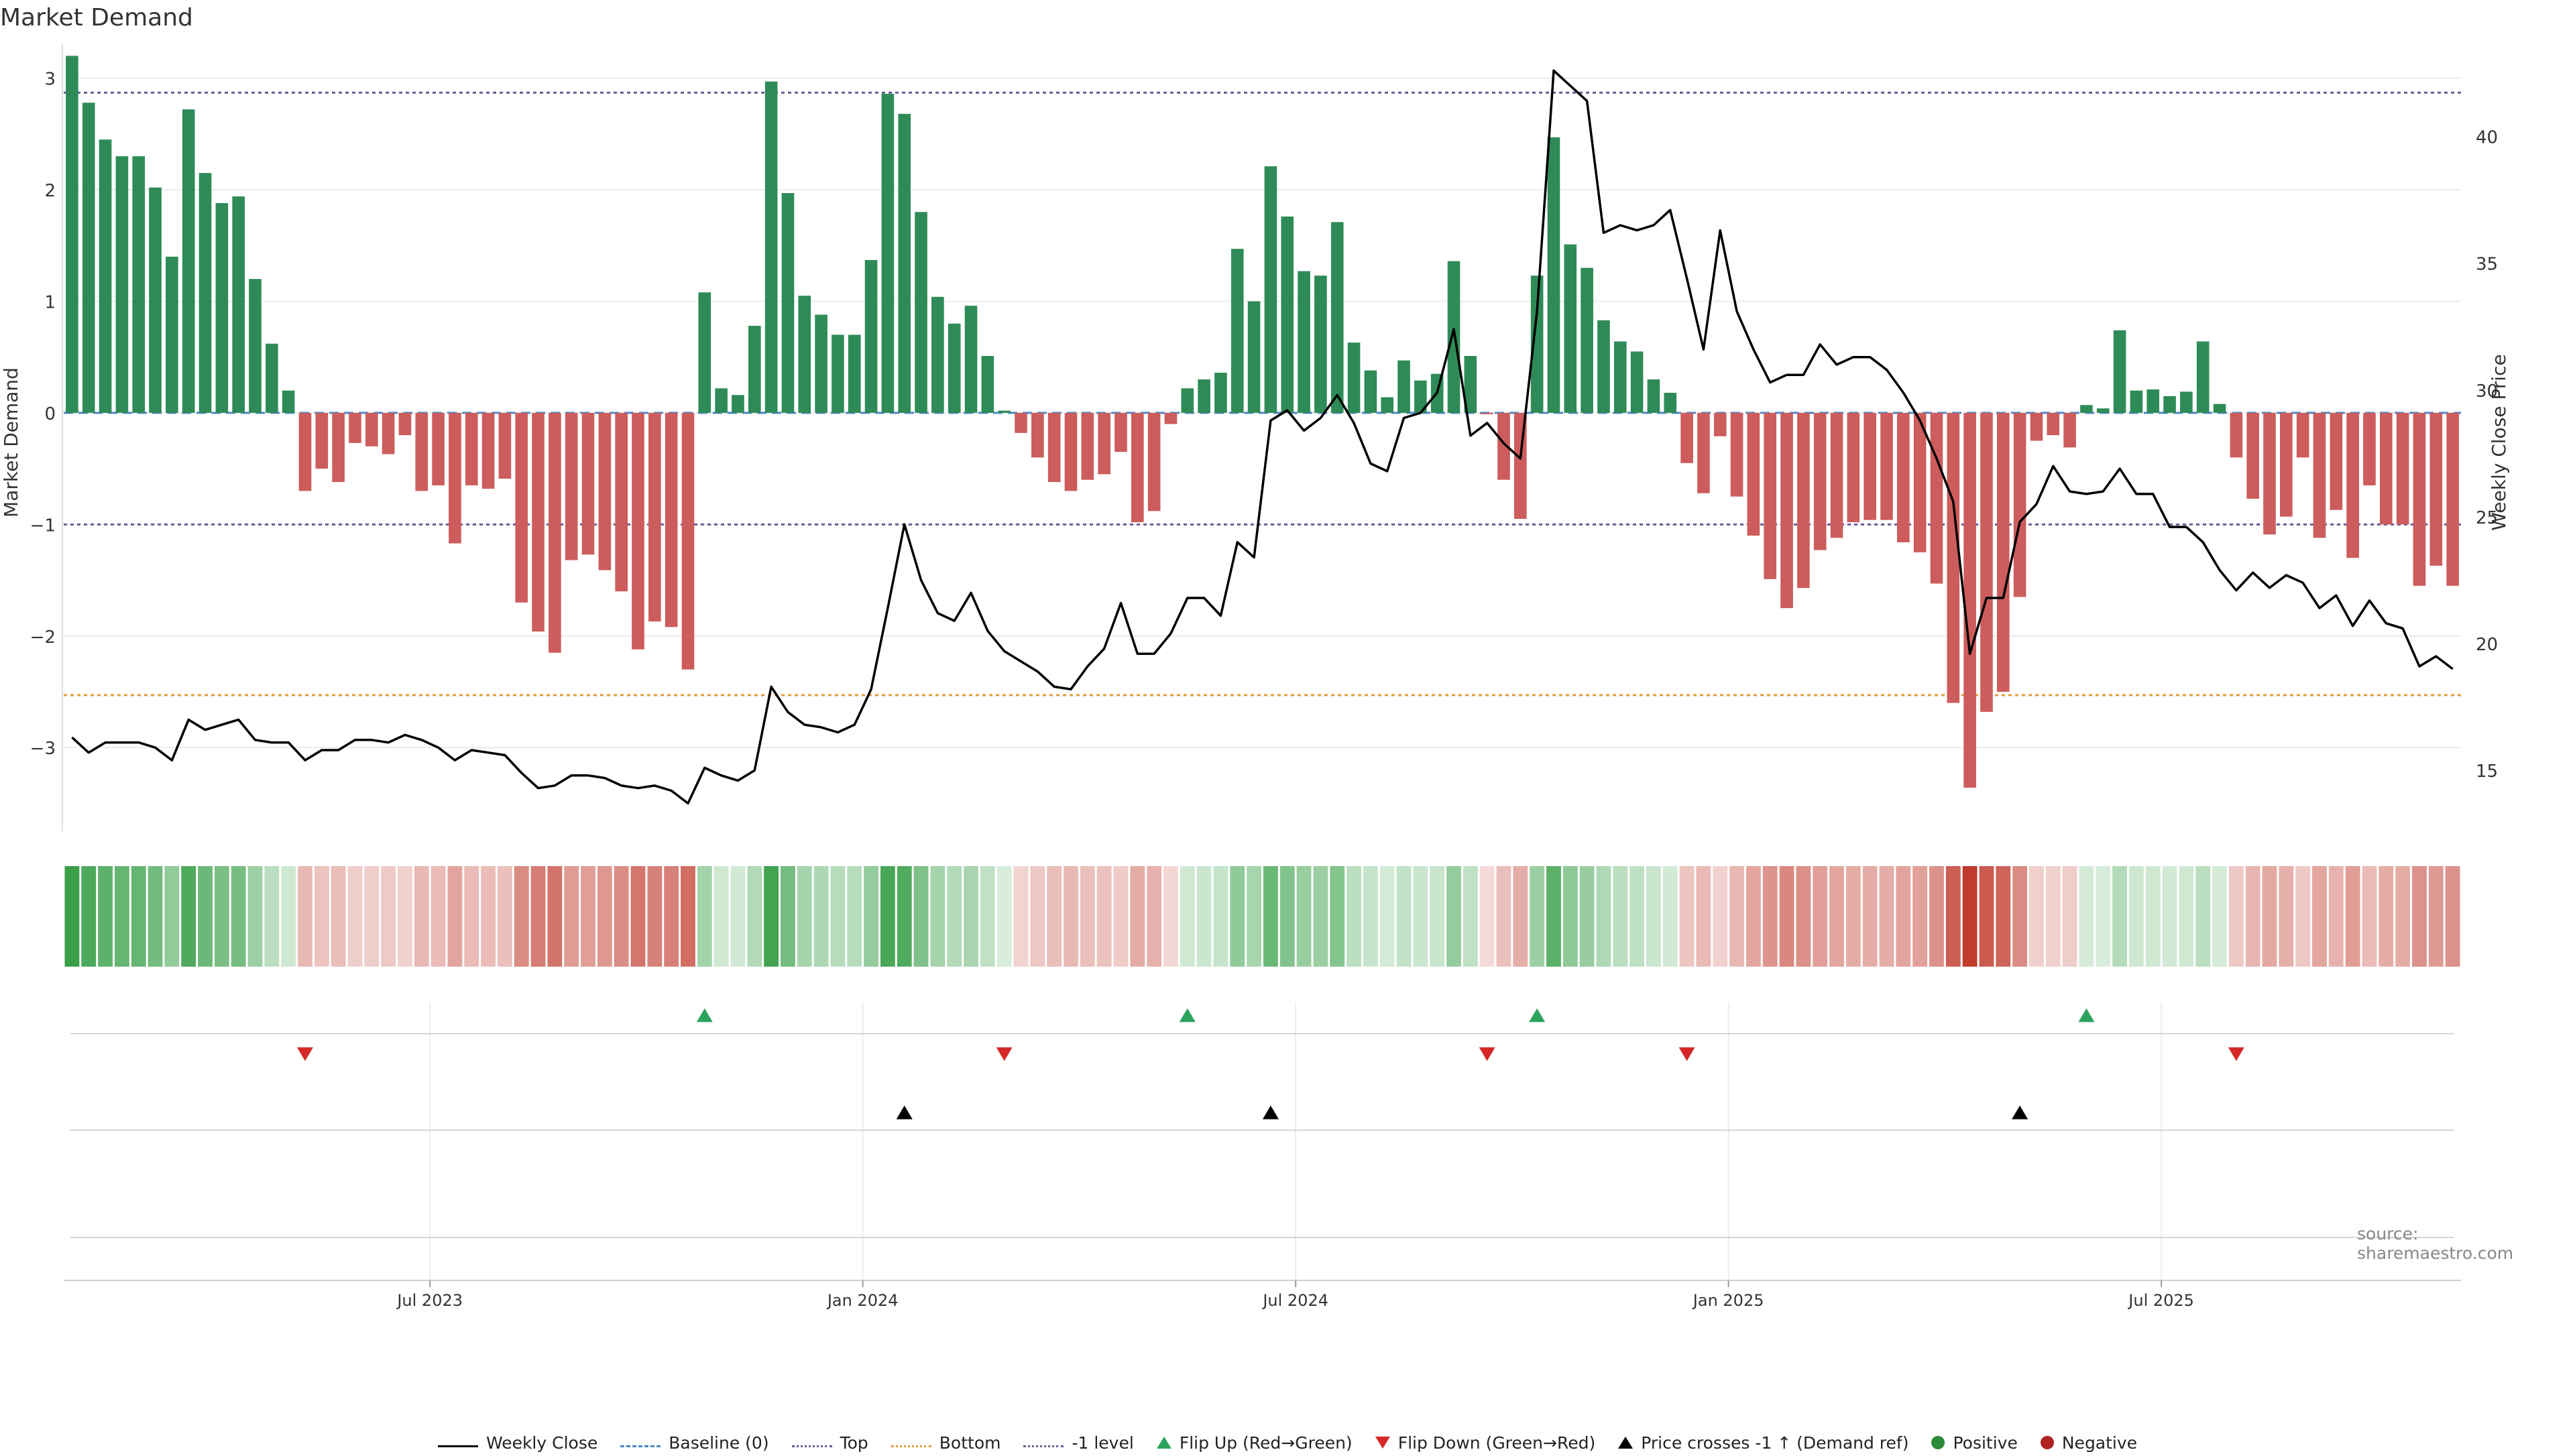  I want to click on legend-label: Price crosses -1 ↑ (Demand ref), so click(1775, 1443).